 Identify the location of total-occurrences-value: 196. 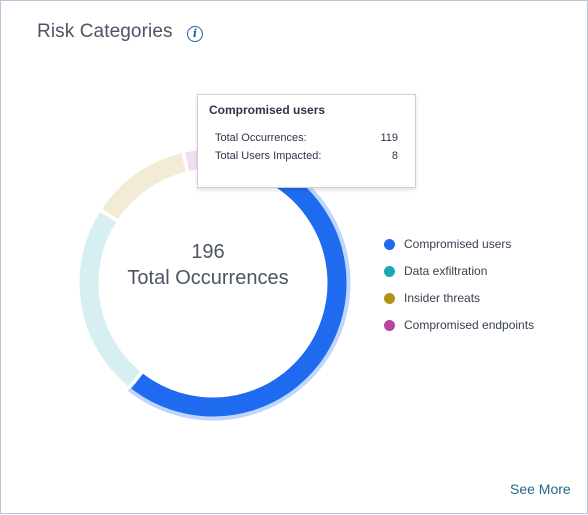
(208, 252).